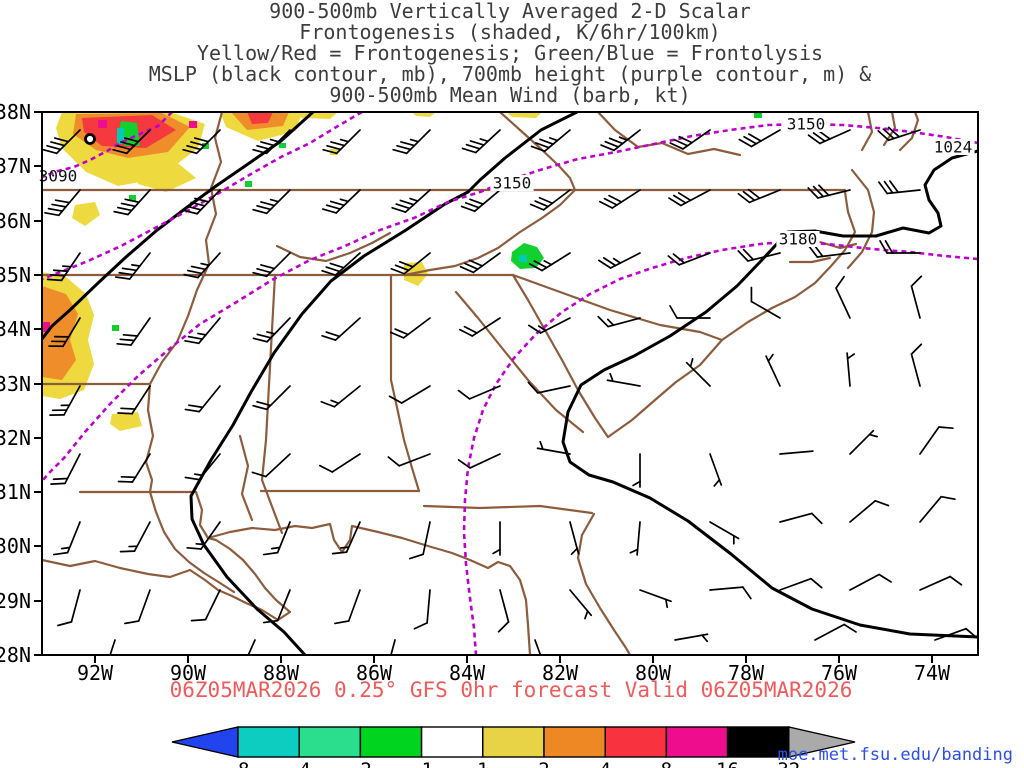 This screenshot has height=768, width=1024. I want to click on lon-label: 92W, so click(95, 673).